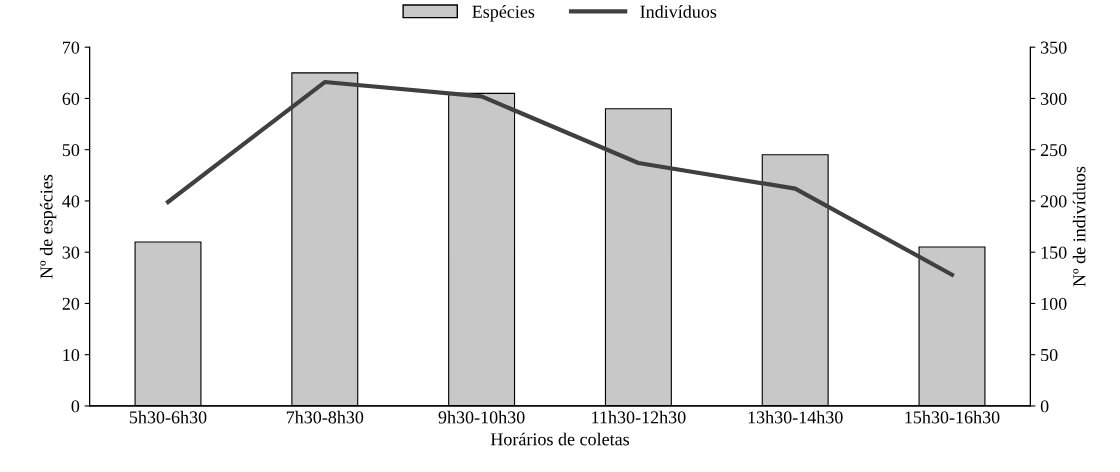 Image resolution: width=1120 pixels, height=472 pixels. I want to click on x-tick-label: 13h30-14h30, so click(795, 417).